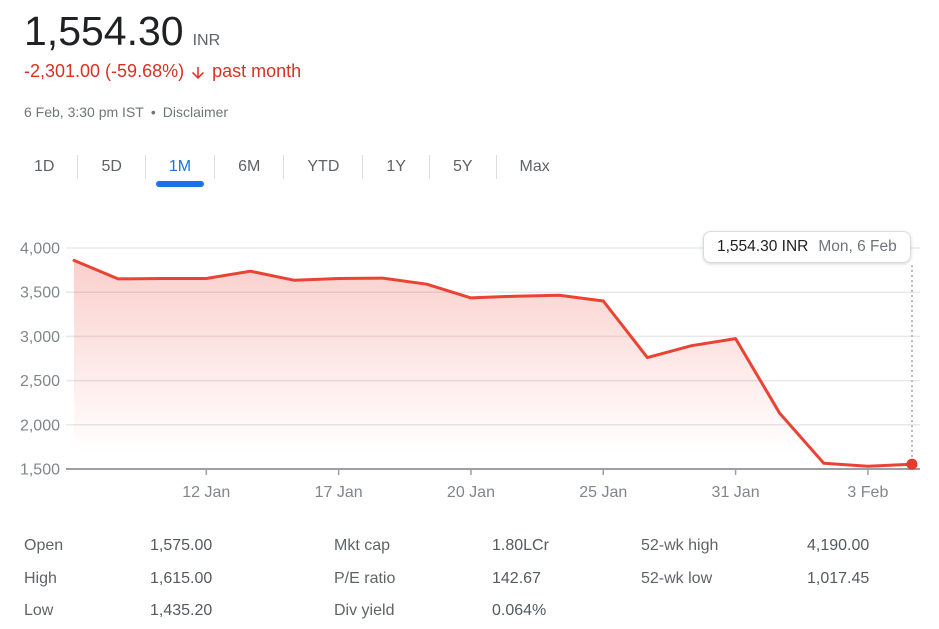 The width and height of the screenshot is (939, 629). Describe the element at coordinates (838, 546) in the screenshot. I see `stat-value: 4,190.00` at that location.